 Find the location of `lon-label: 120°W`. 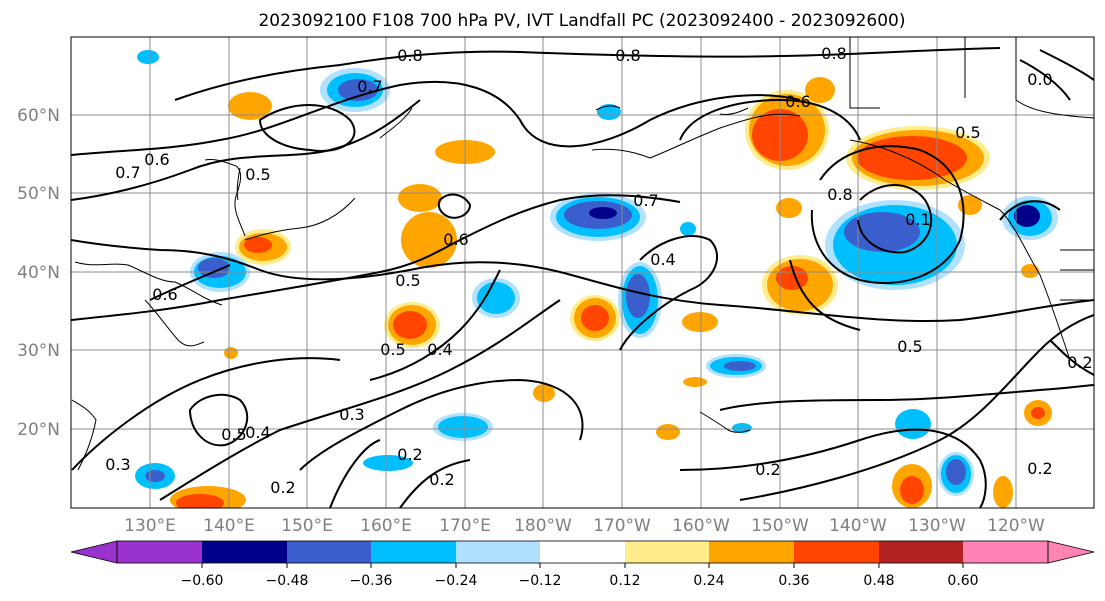

lon-label: 120°W is located at coordinates (1016, 526).